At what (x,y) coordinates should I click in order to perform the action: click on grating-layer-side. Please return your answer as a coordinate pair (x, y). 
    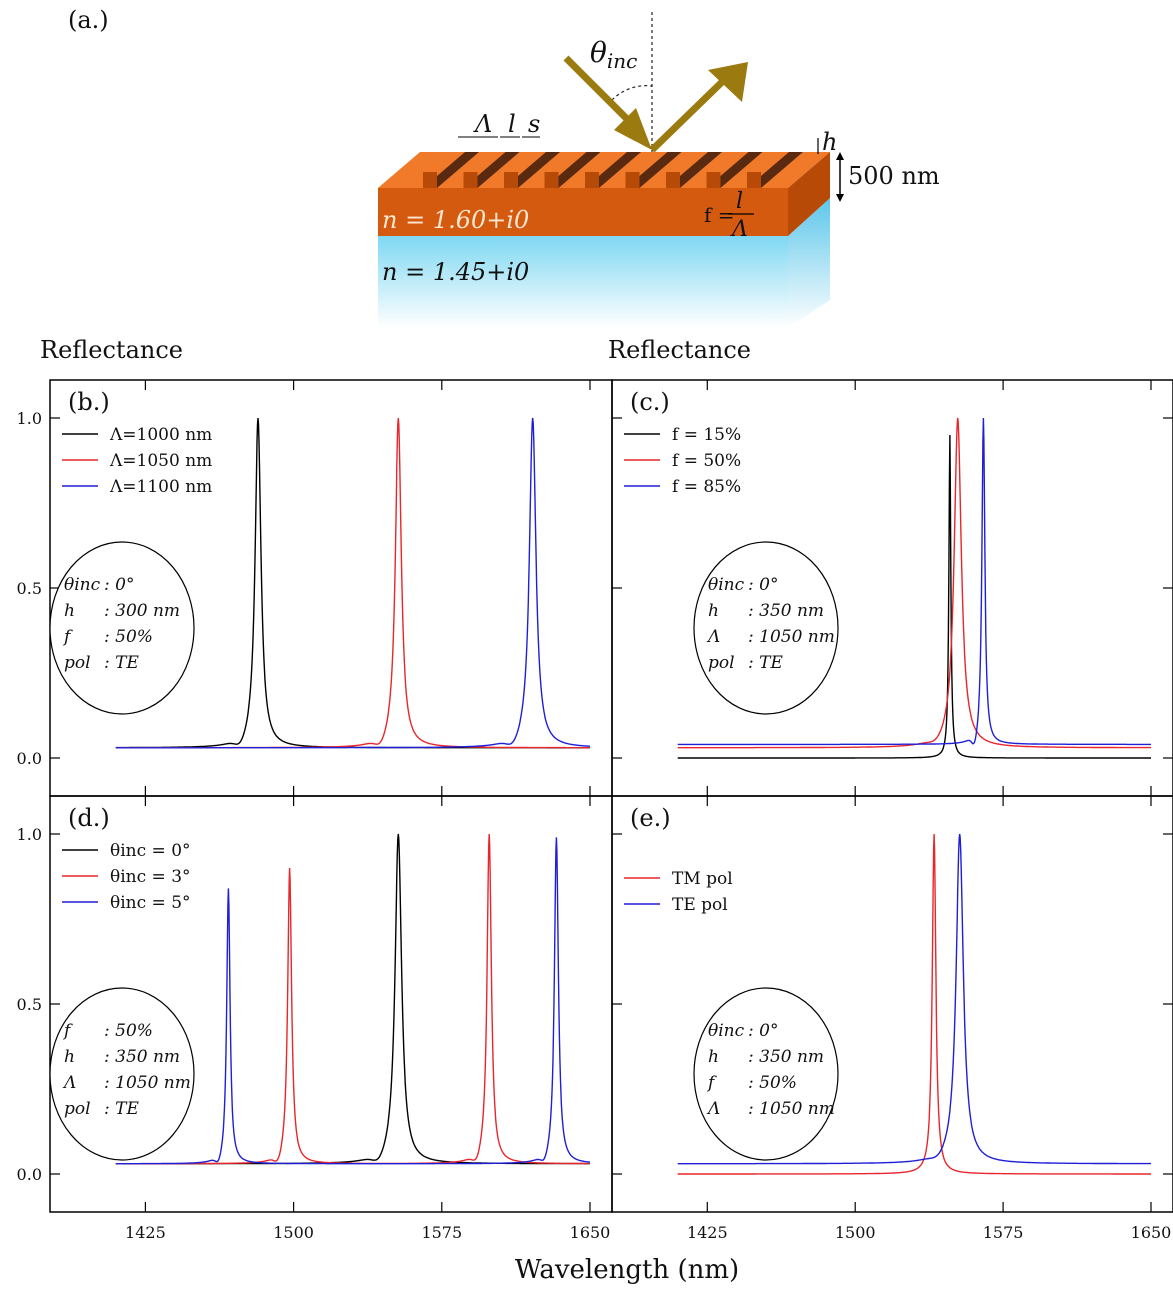
    Looking at the image, I should click on (809, 194).